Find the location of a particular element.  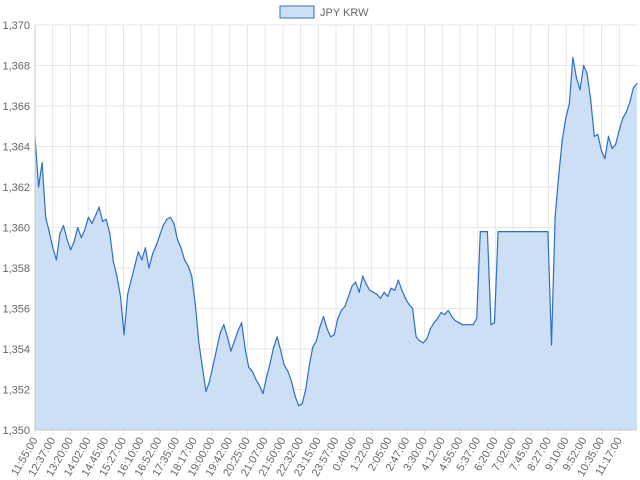

y-tick-label: 1,358 is located at coordinates (16, 269).